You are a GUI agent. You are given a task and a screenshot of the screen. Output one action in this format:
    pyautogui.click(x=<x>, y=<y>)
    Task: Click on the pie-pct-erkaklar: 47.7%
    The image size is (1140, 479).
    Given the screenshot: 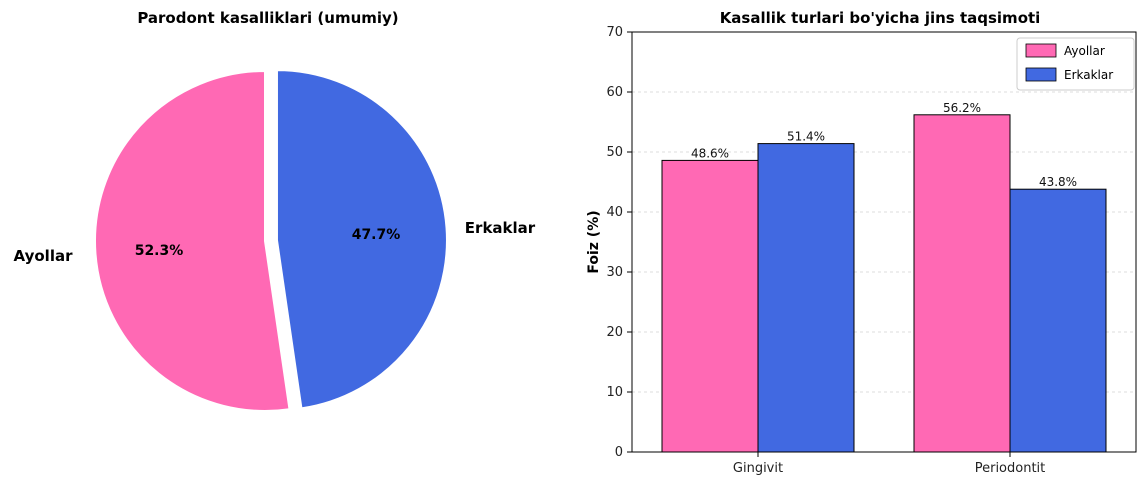 What is the action you would take?
    pyautogui.click(x=376, y=235)
    